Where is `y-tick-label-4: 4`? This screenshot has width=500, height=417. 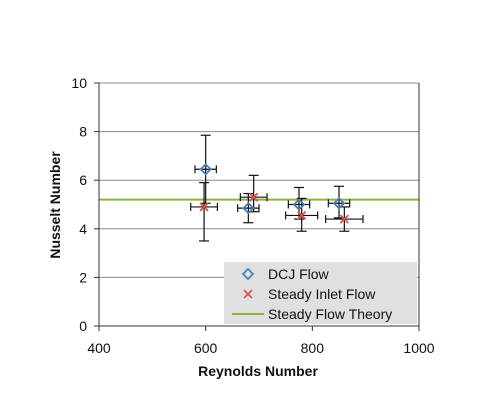 y-tick-label-4: 4 is located at coordinates (83, 229).